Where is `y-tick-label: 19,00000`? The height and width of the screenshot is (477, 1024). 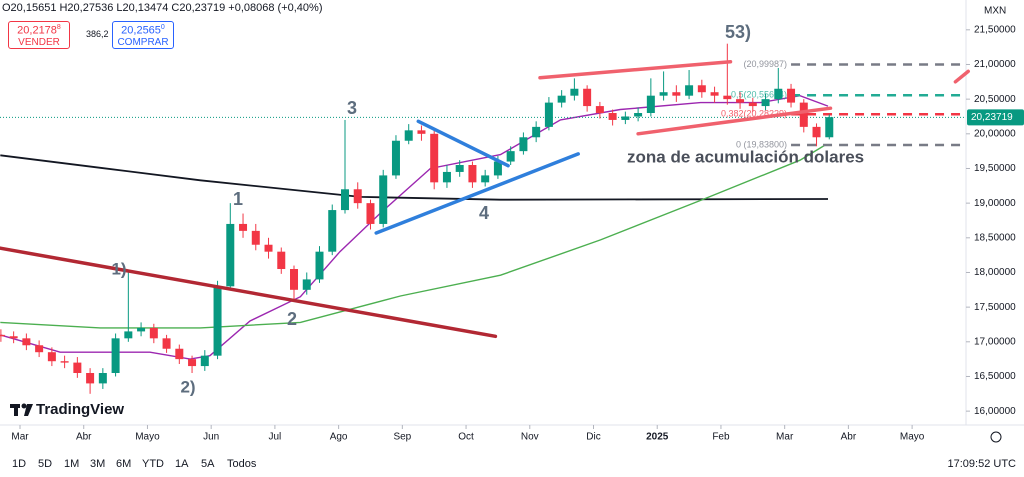
y-tick-label: 19,00000 is located at coordinates (995, 203).